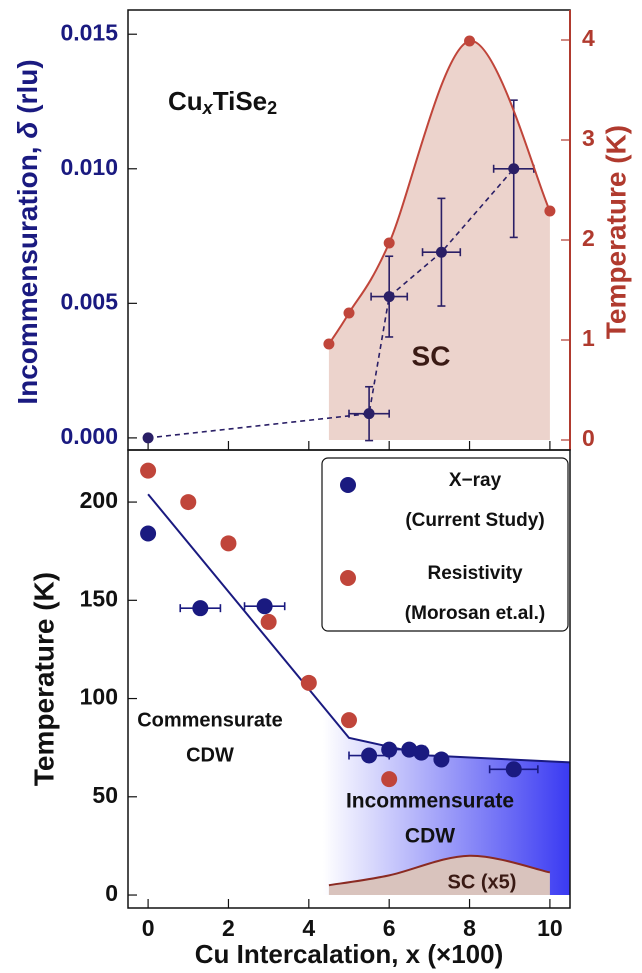 The image size is (642, 973). I want to click on y-axis-label: Incommensuration, δ (rlu), so click(27, 231).